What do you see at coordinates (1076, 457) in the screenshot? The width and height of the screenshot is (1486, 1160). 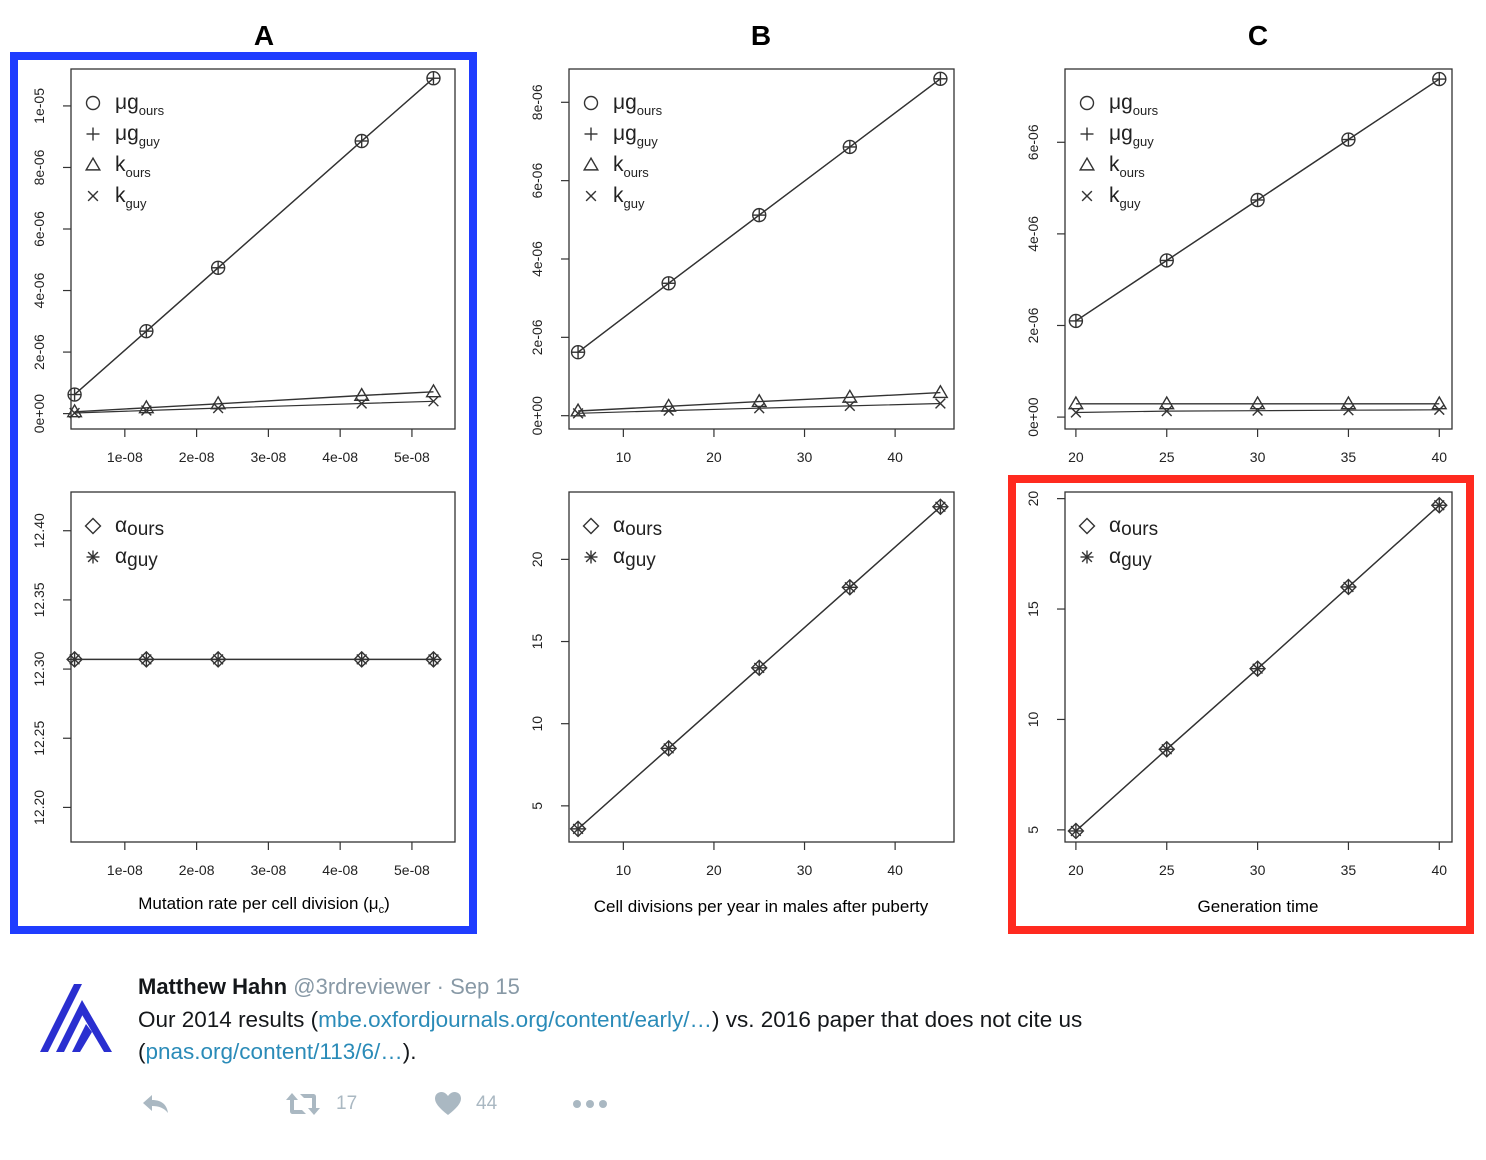 I see `plot-c-top-xtick-label: 20` at bounding box center [1076, 457].